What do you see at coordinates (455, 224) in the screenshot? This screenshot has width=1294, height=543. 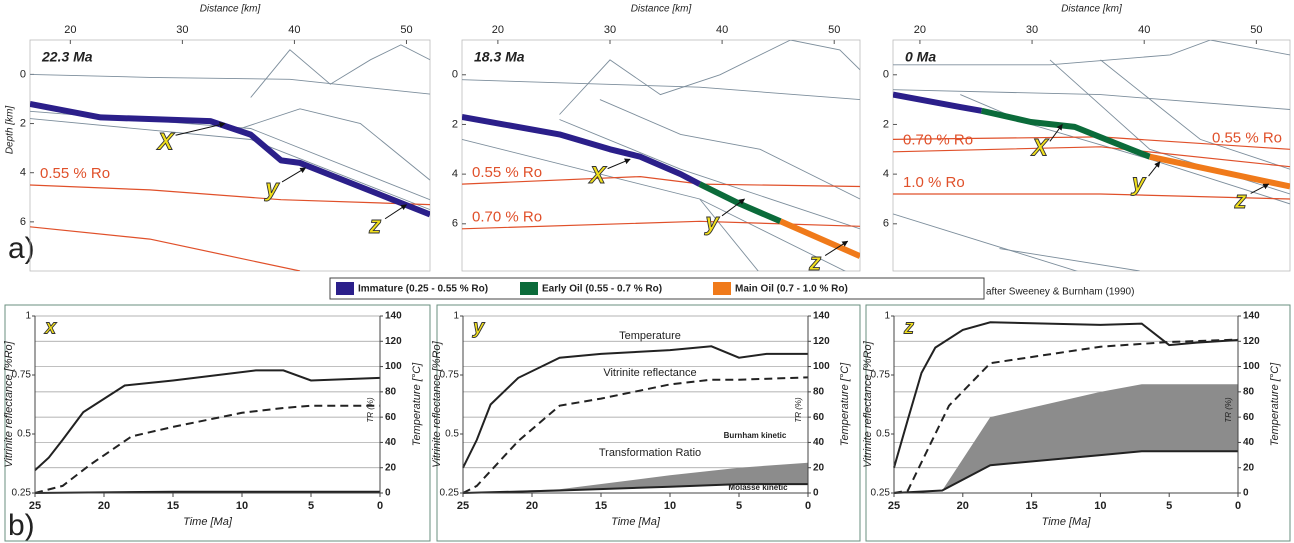 I see `y-tick-label: 6` at bounding box center [455, 224].